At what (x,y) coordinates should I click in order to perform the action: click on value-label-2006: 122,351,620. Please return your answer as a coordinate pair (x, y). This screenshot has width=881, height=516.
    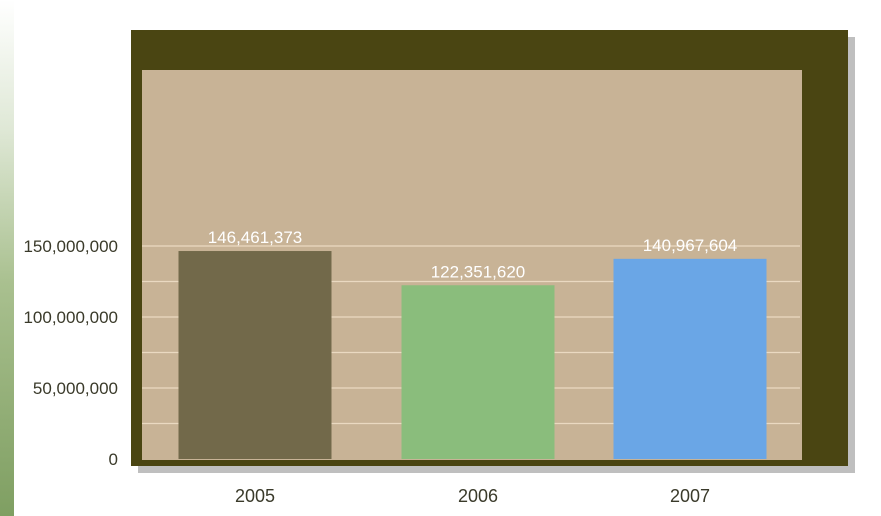
    Looking at the image, I should click on (478, 271).